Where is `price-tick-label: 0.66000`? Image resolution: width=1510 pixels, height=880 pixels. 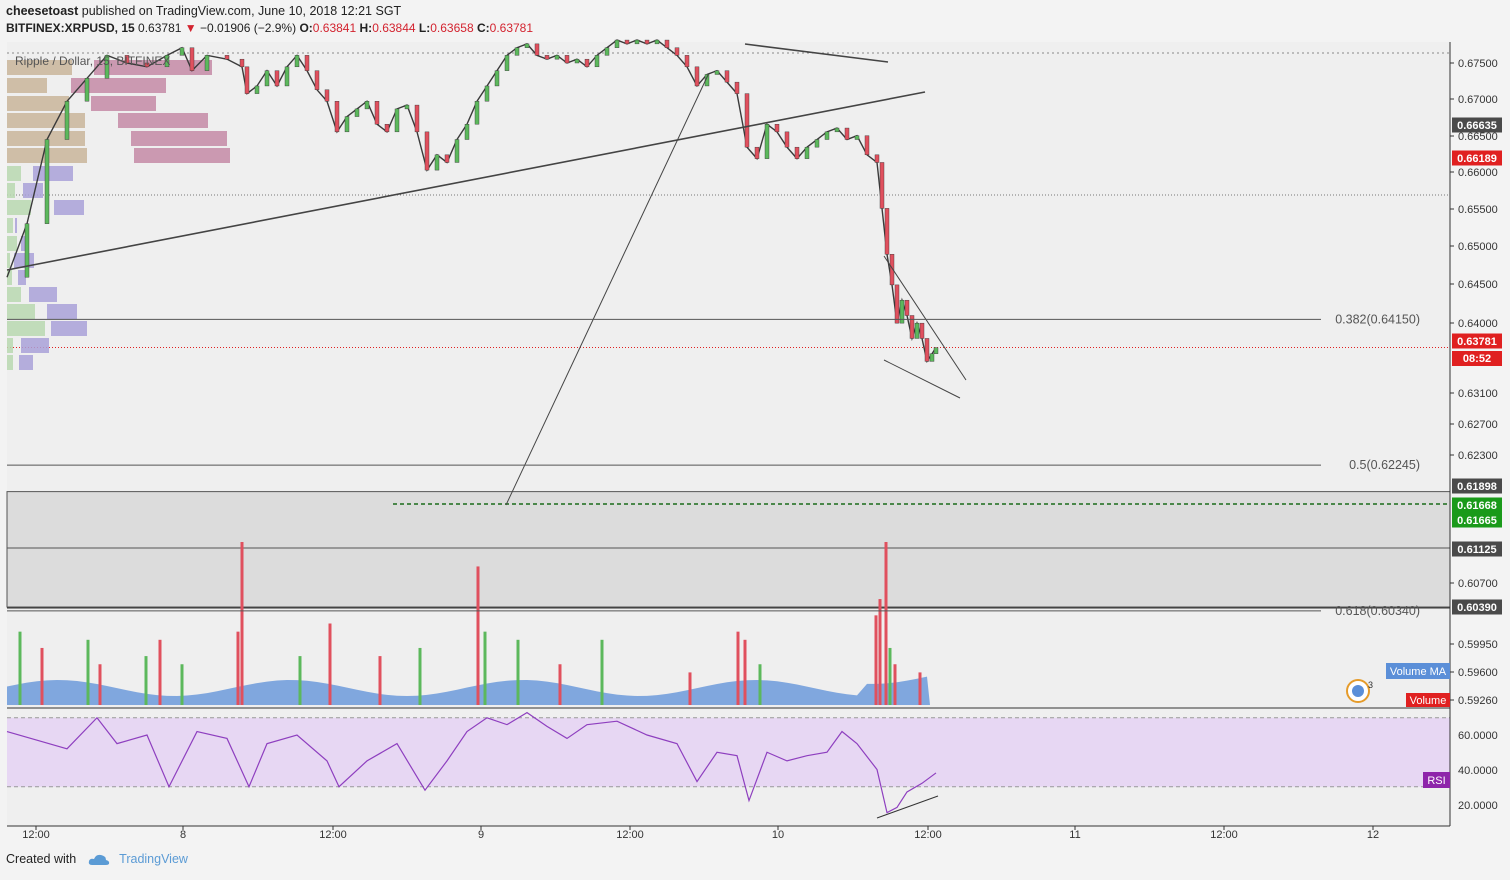
price-tick-label: 0.66000 is located at coordinates (1478, 173).